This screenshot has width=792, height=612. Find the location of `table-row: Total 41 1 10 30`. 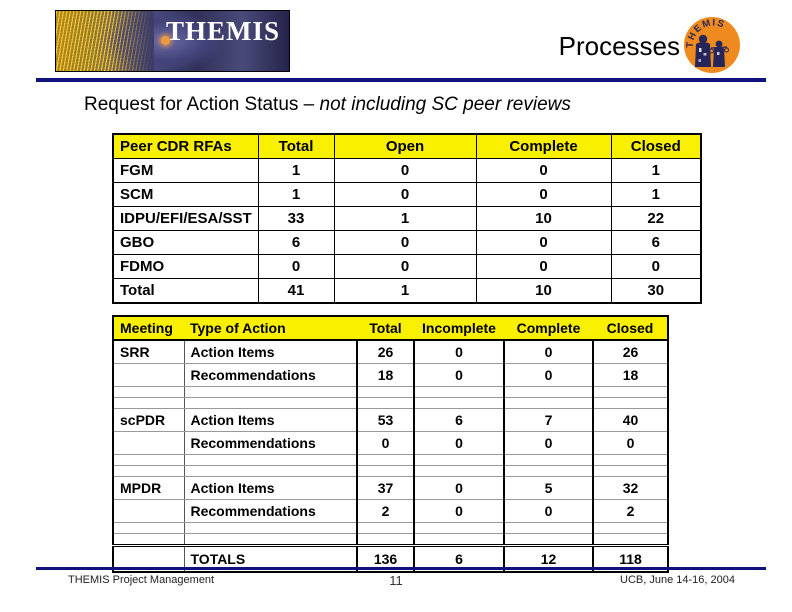

table-row: Total 41 1 10 30 is located at coordinates (407, 291).